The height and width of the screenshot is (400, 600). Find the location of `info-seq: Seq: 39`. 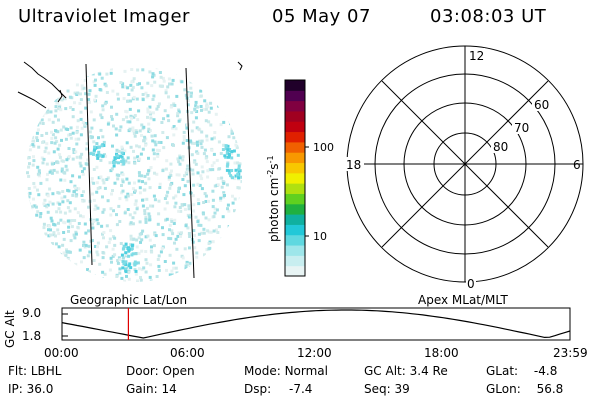

info-seq: Seq: 39 is located at coordinates (387, 389).